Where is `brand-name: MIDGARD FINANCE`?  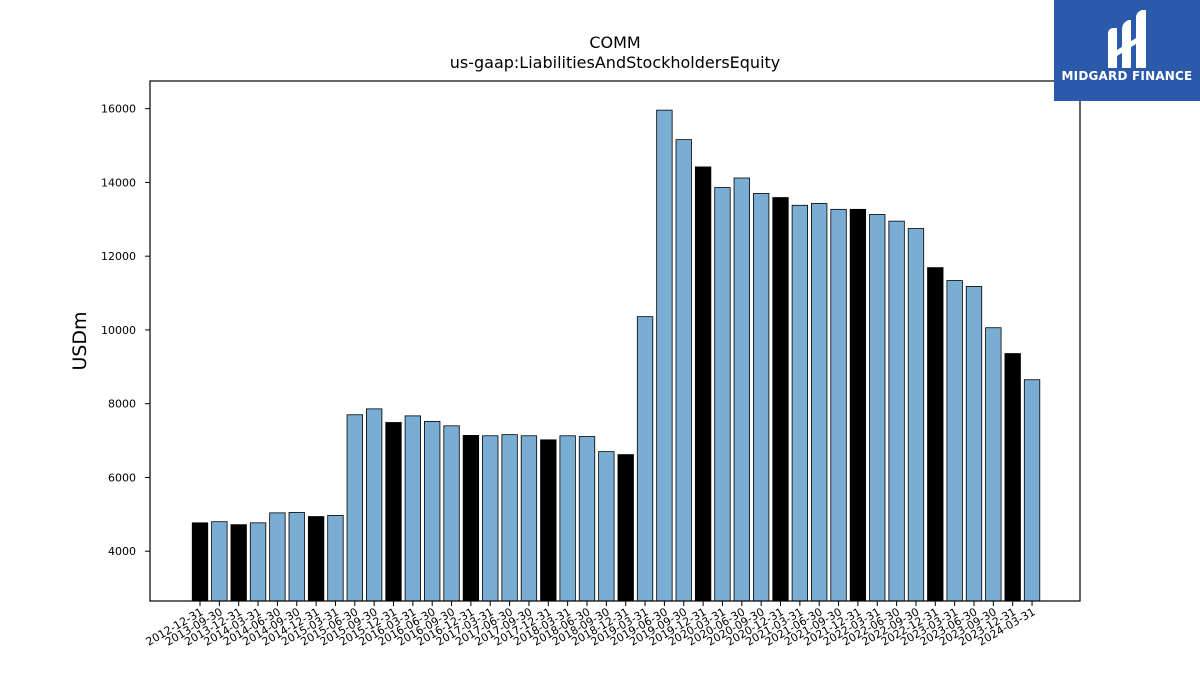
brand-name: MIDGARD FINANCE is located at coordinates (1127, 76).